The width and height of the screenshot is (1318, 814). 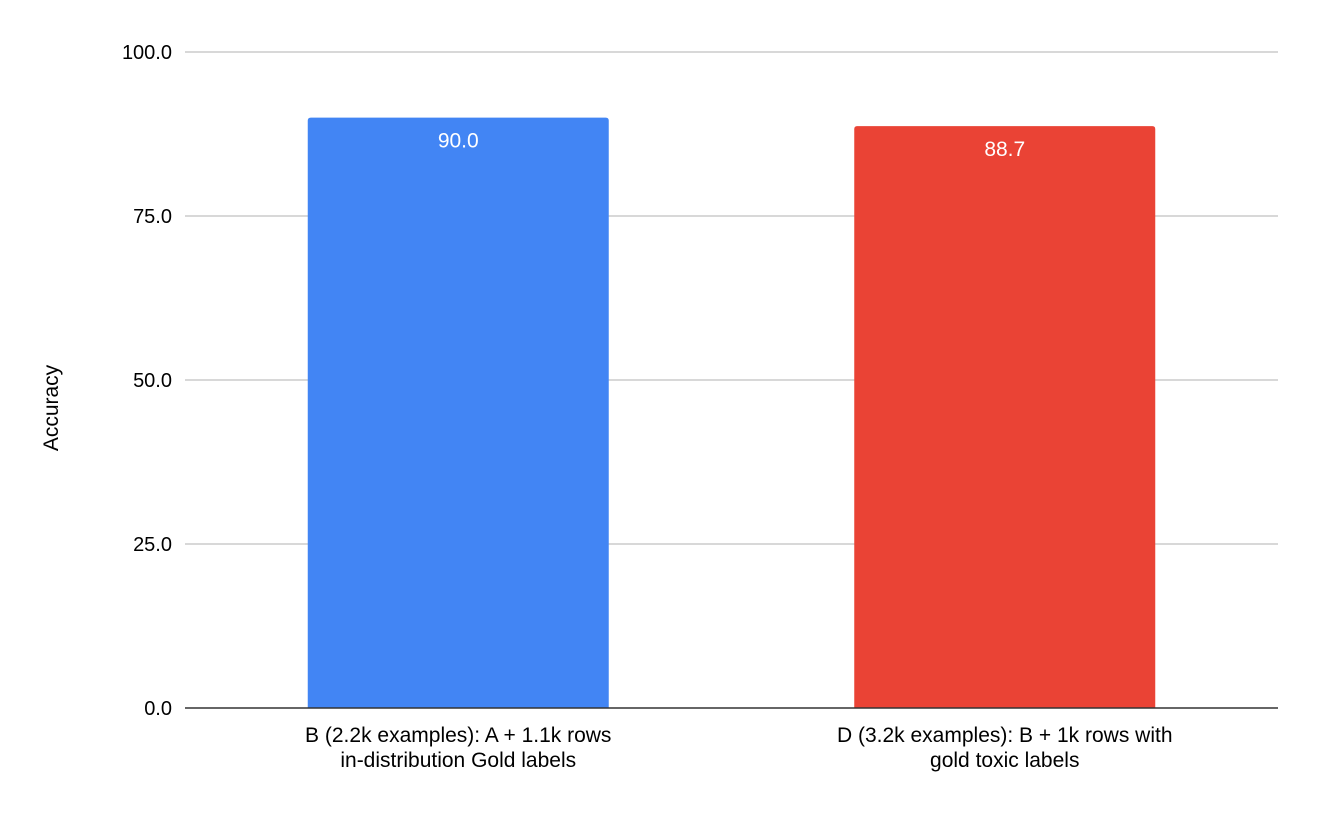 I want to click on data-label: 90.0, so click(x=458, y=141).